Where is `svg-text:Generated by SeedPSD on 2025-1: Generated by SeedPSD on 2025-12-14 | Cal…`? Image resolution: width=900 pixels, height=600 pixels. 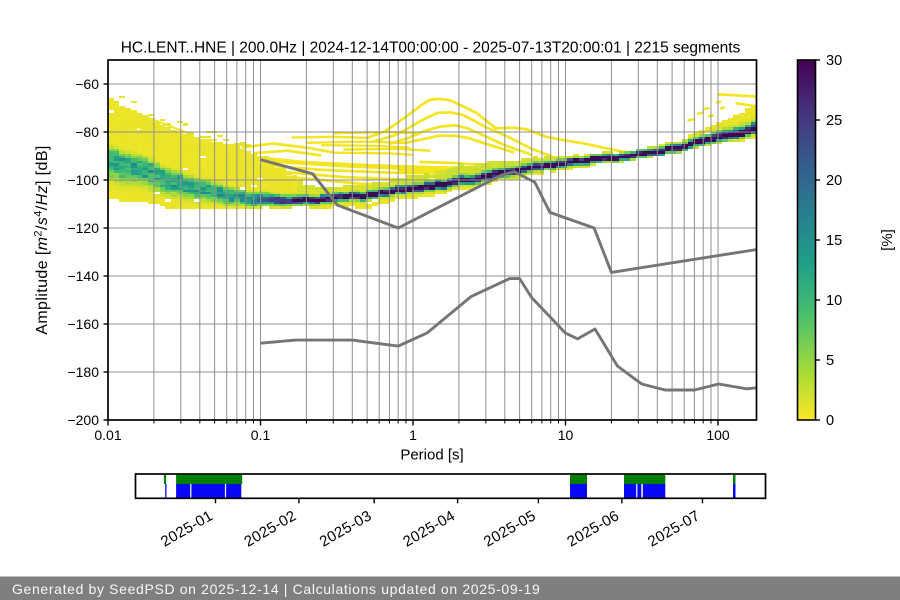 svg-text:Generated by SeedPSD on 2025-1: Generated by SeedPSD on 2025-12-14 | Cal… is located at coordinates (276, 589).